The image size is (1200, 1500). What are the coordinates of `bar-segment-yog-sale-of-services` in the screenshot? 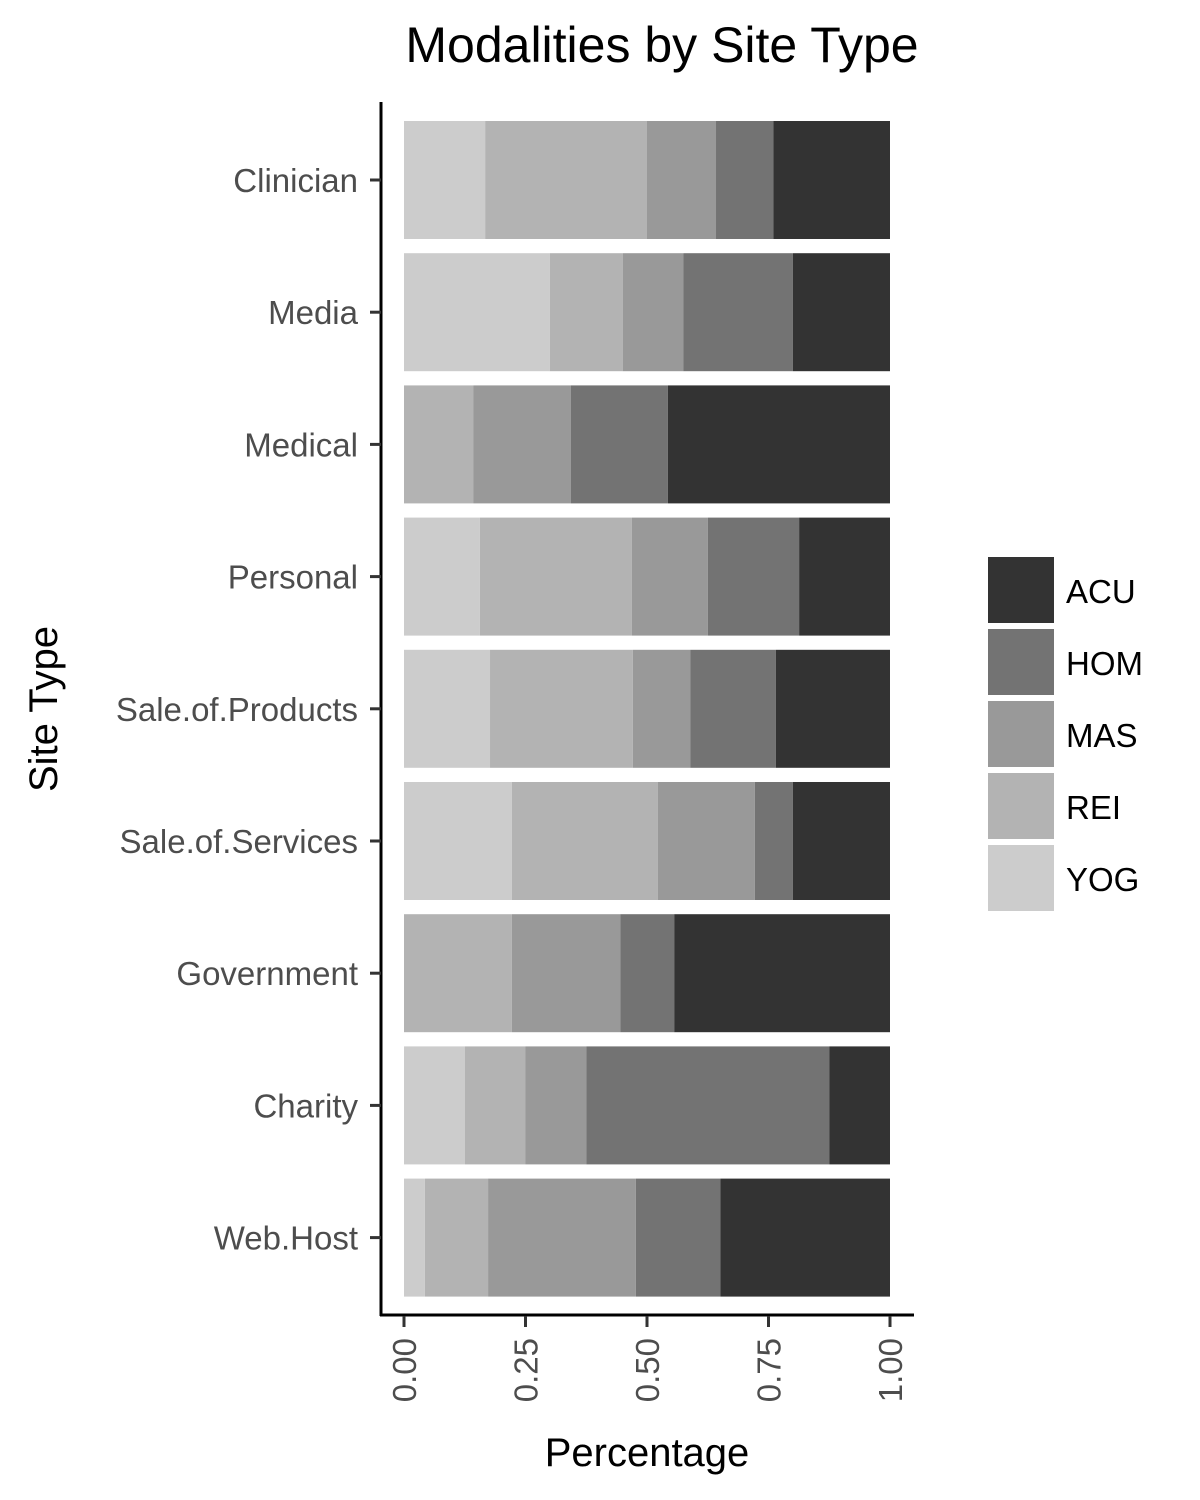 It's located at (458, 841).